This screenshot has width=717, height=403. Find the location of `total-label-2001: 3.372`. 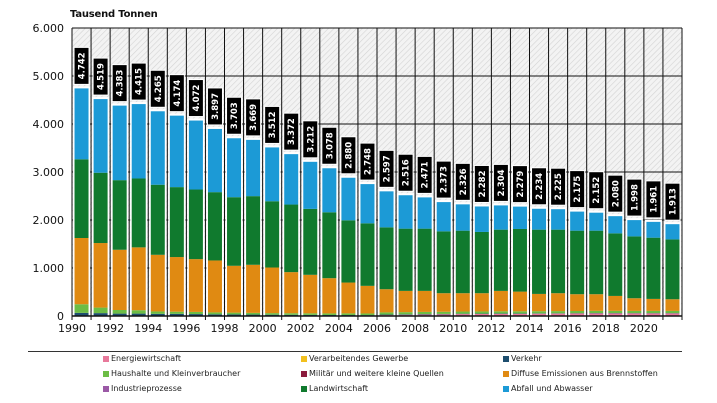

total-label-2001: 3.372 is located at coordinates (292, 131).